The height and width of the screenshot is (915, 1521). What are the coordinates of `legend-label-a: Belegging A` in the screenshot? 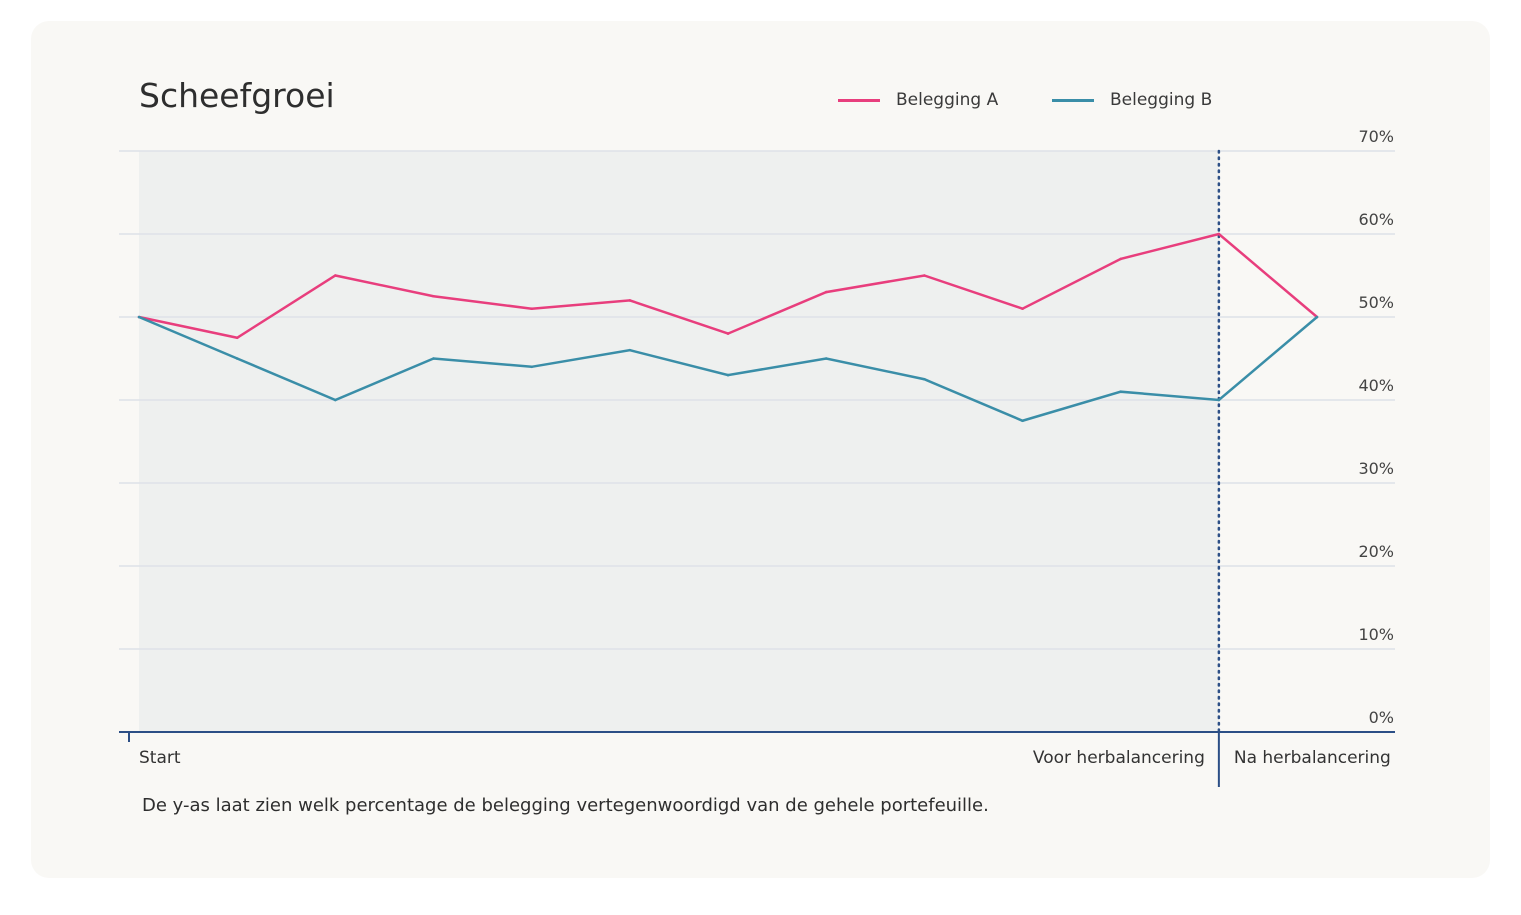 It's located at (947, 100).